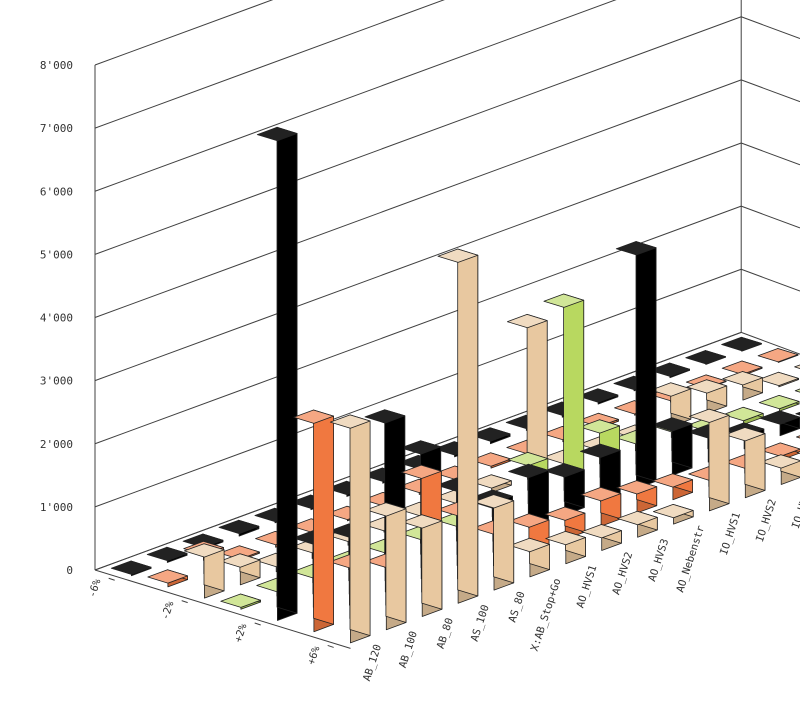 This screenshot has width=800, height=717. Describe the element at coordinates (313, 655) in the screenshot. I see `depth-tick-label: +6%` at that location.